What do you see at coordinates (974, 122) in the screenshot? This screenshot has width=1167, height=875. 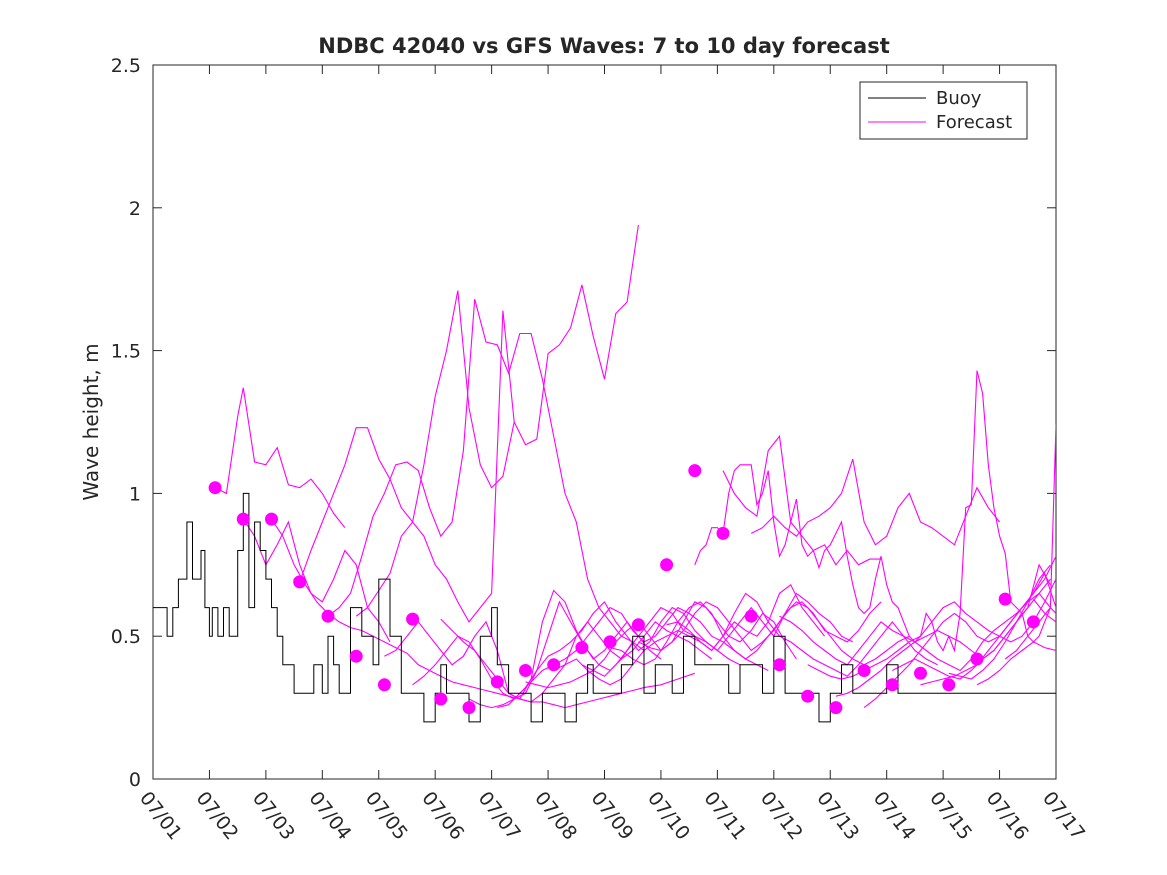 I see `legend-label-forecast: Forecast` at bounding box center [974, 122].